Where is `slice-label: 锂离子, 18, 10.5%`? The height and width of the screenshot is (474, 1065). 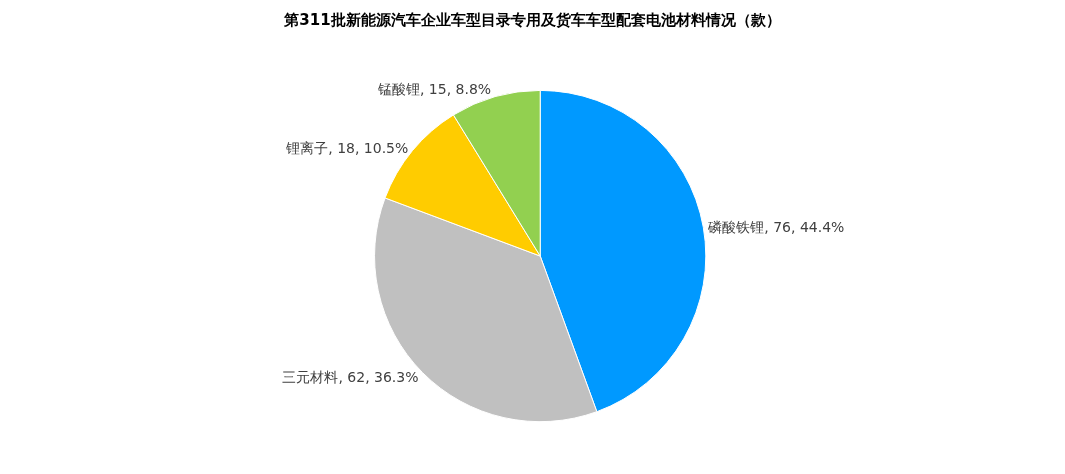
slice-label: 锂离子, 18, 10.5% is located at coordinates (347, 147).